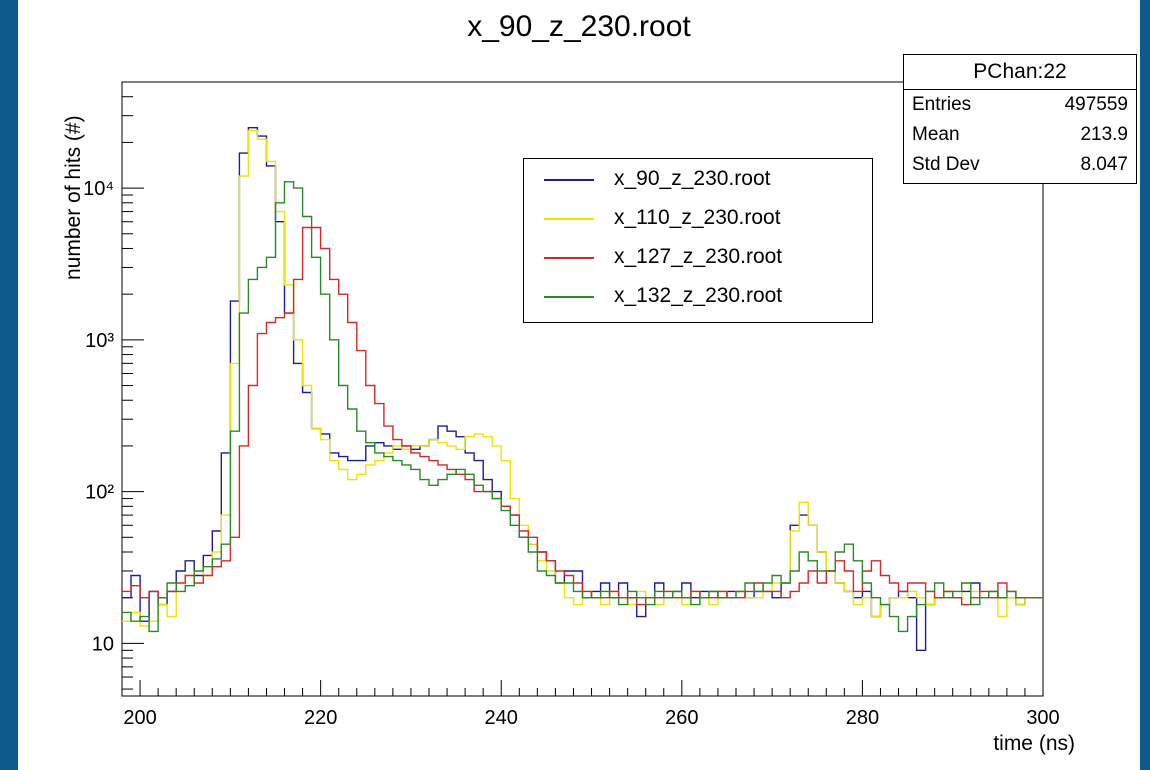  What do you see at coordinates (1096, 104) in the screenshot?
I see `stats-value: 497559` at bounding box center [1096, 104].